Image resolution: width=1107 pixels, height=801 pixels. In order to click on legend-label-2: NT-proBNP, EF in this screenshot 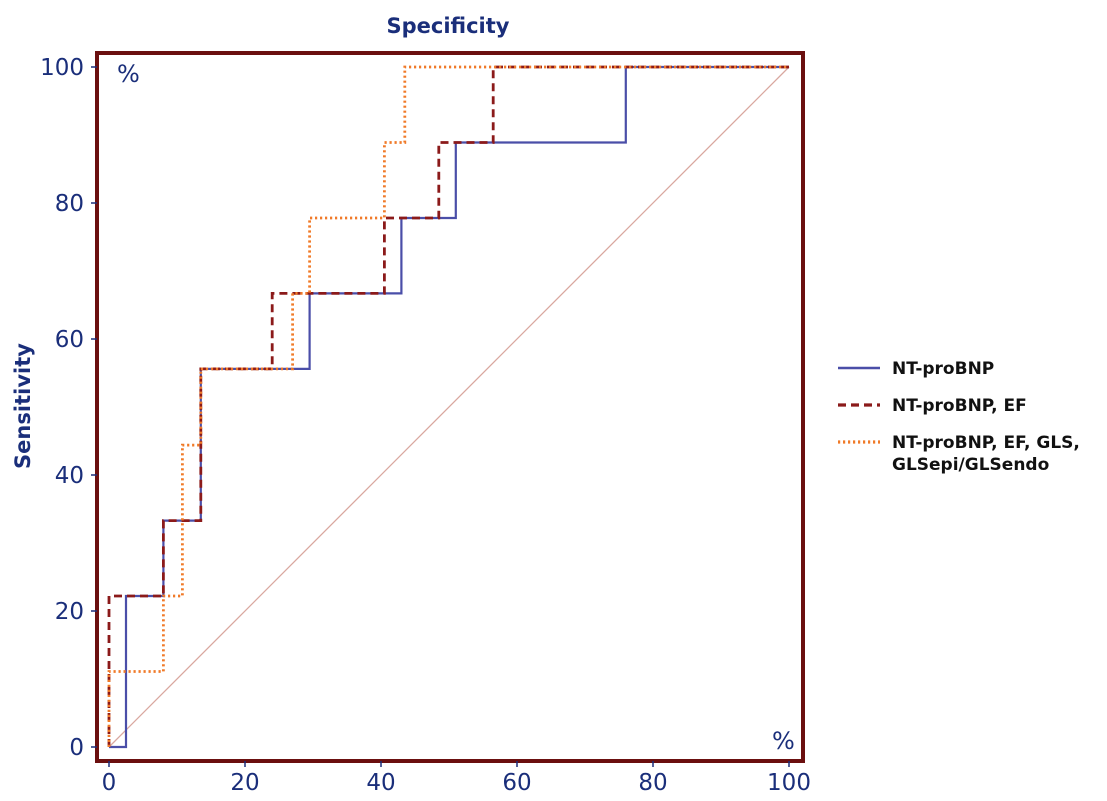, I will do `click(959, 406)`.